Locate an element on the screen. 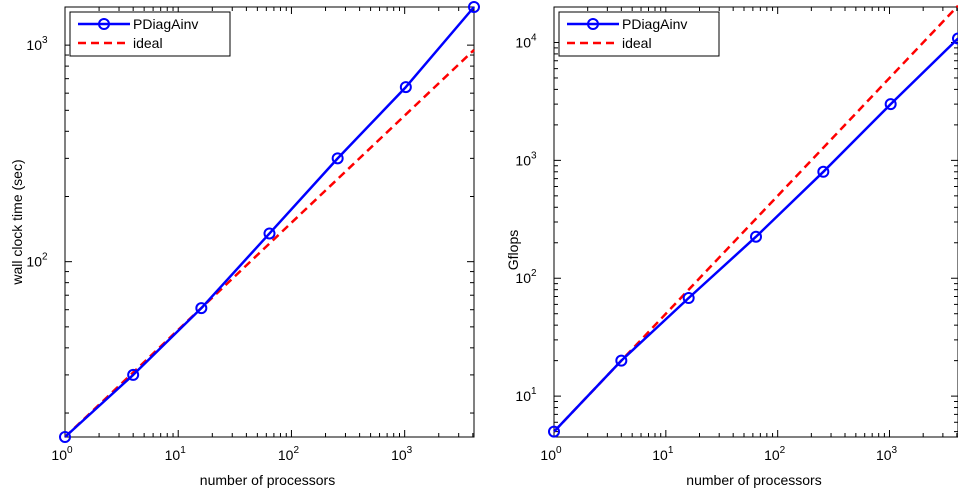 The image size is (958, 491). y-tick-label: 10¹ is located at coordinates (526, 395).